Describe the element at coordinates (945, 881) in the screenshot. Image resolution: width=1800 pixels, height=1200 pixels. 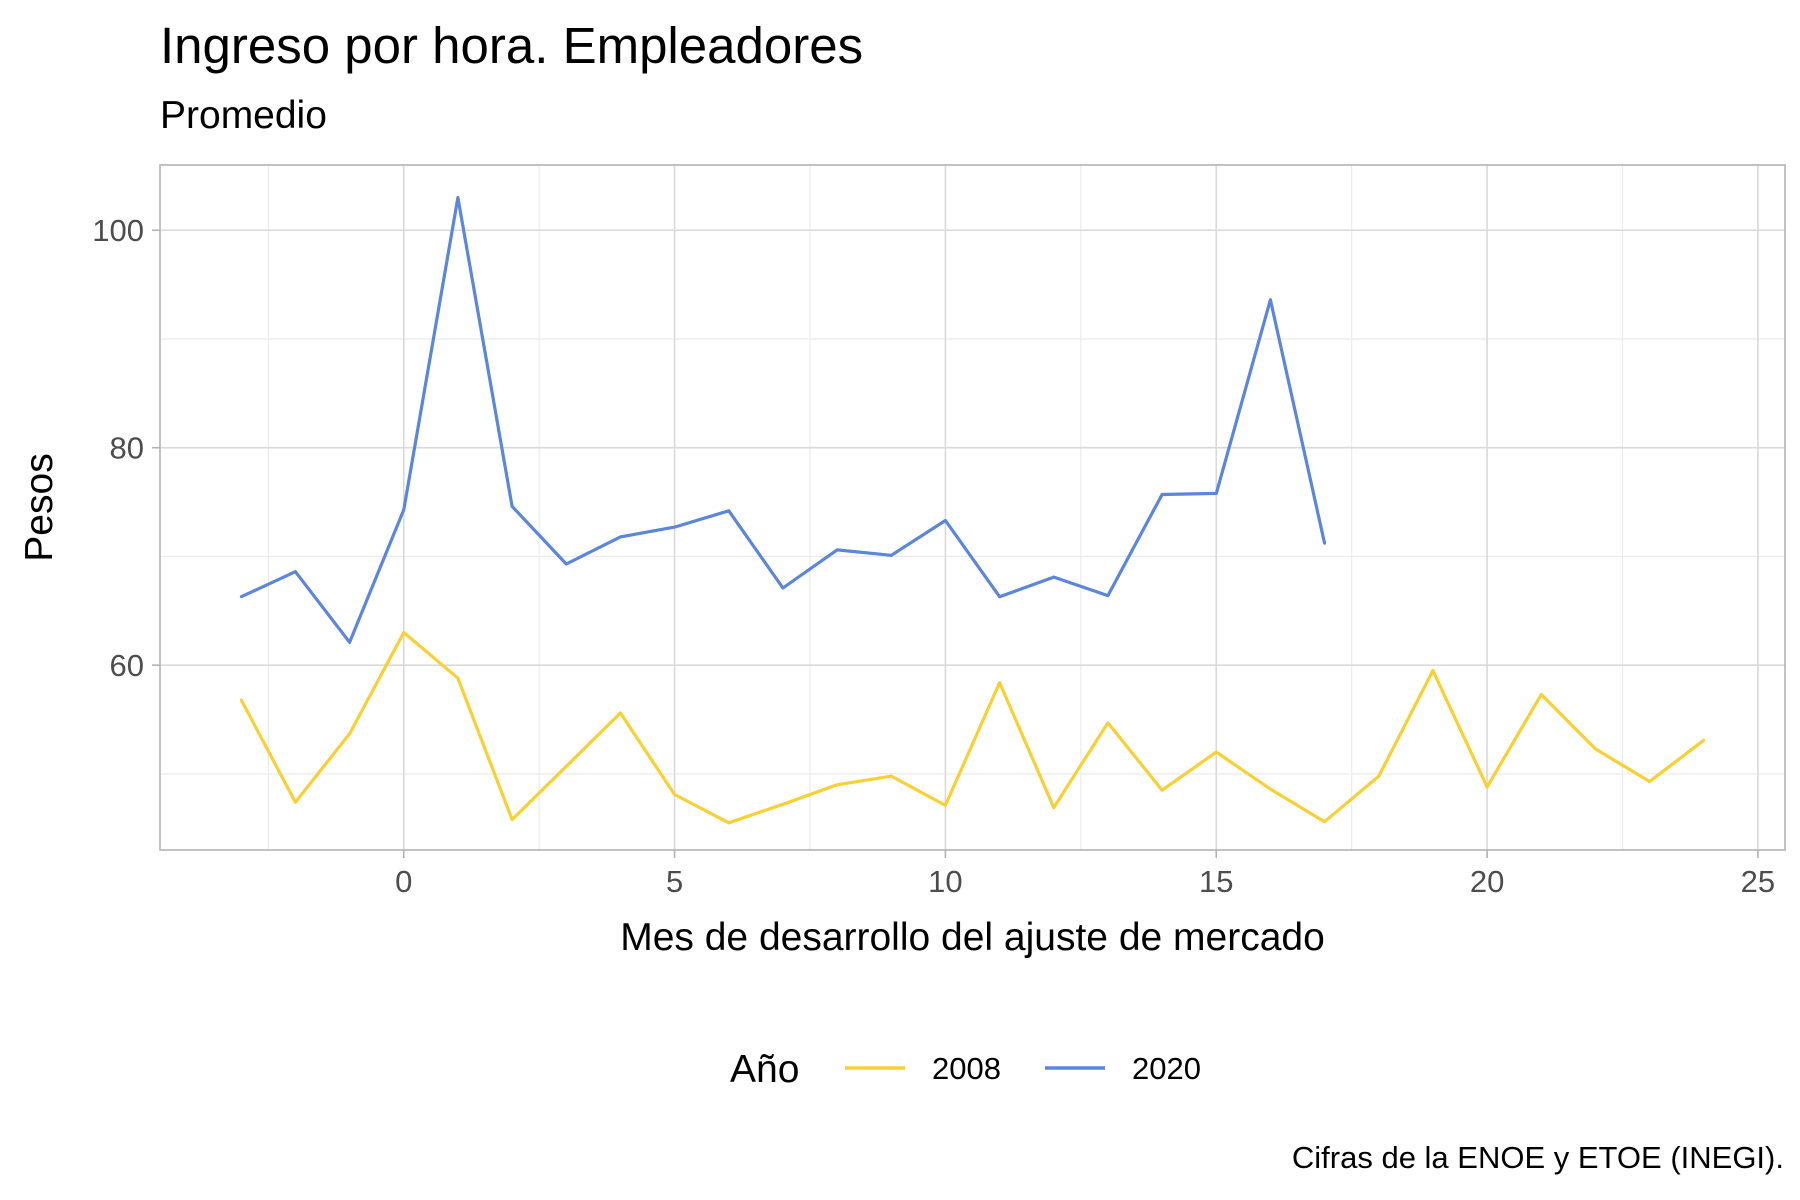
I see `x-tick-label: 10` at that location.